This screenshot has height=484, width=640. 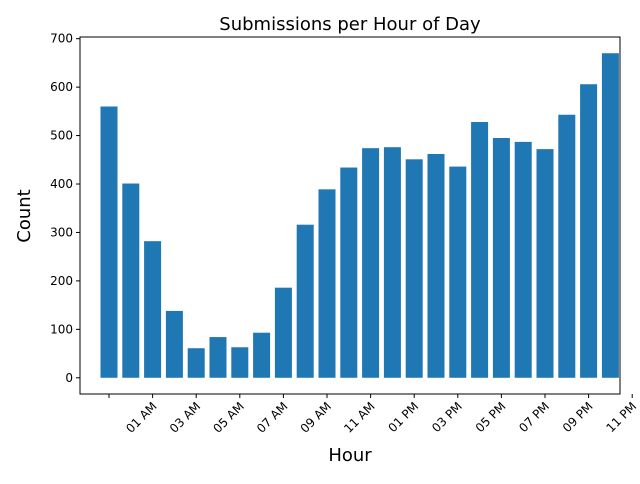 I want to click on x-tick-label: 03 PM, so click(x=447, y=417).